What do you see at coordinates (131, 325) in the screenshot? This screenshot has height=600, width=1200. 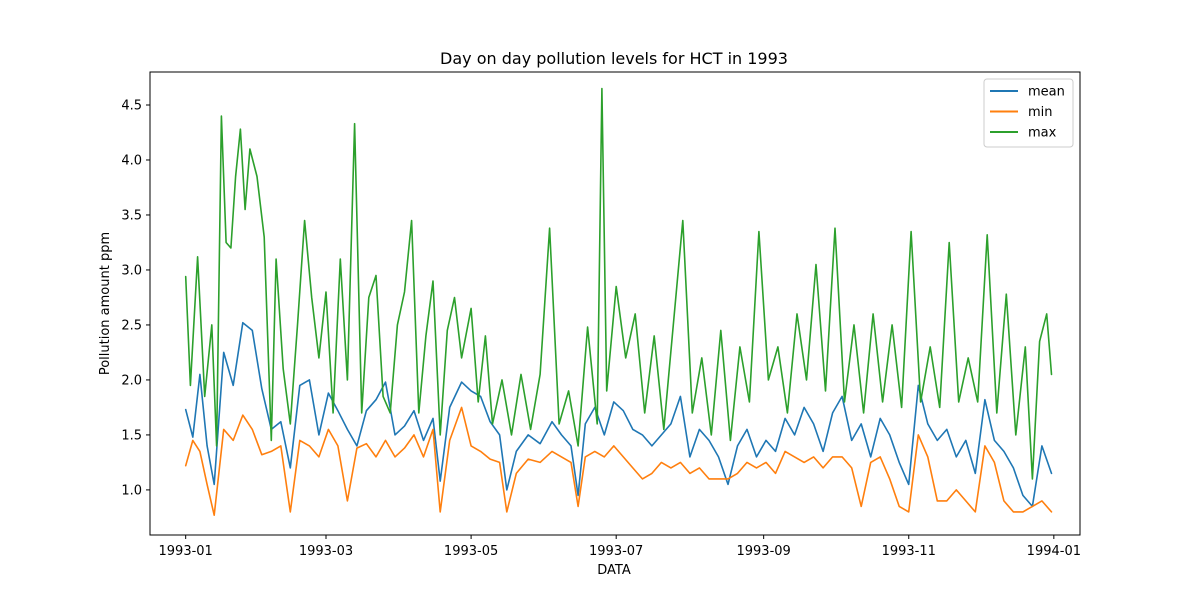 I see `y-tick-label: 2.5` at bounding box center [131, 325].